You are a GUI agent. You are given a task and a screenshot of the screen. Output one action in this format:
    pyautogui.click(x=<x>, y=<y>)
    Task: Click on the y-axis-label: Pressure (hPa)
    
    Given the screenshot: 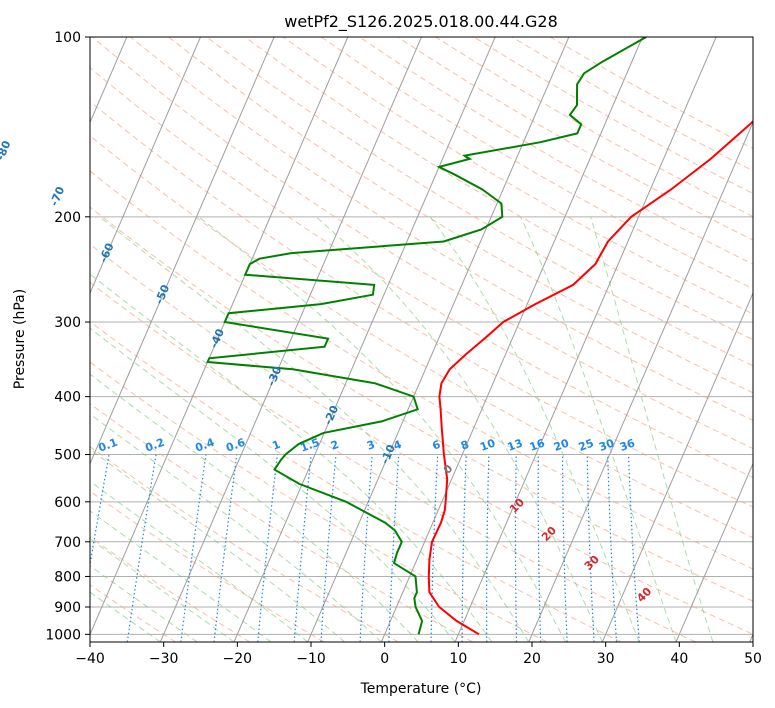 What is the action you would take?
    pyautogui.click(x=20, y=339)
    